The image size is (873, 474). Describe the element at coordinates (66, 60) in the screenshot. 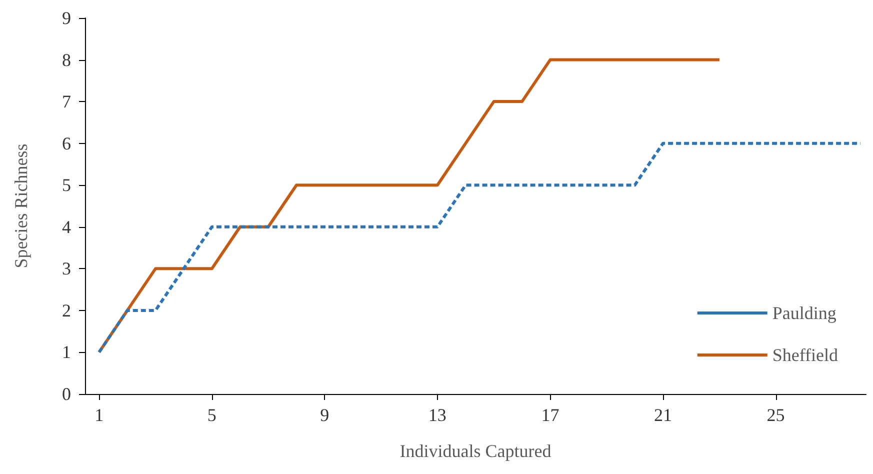

I see `y-tick-label: 8` at that location.